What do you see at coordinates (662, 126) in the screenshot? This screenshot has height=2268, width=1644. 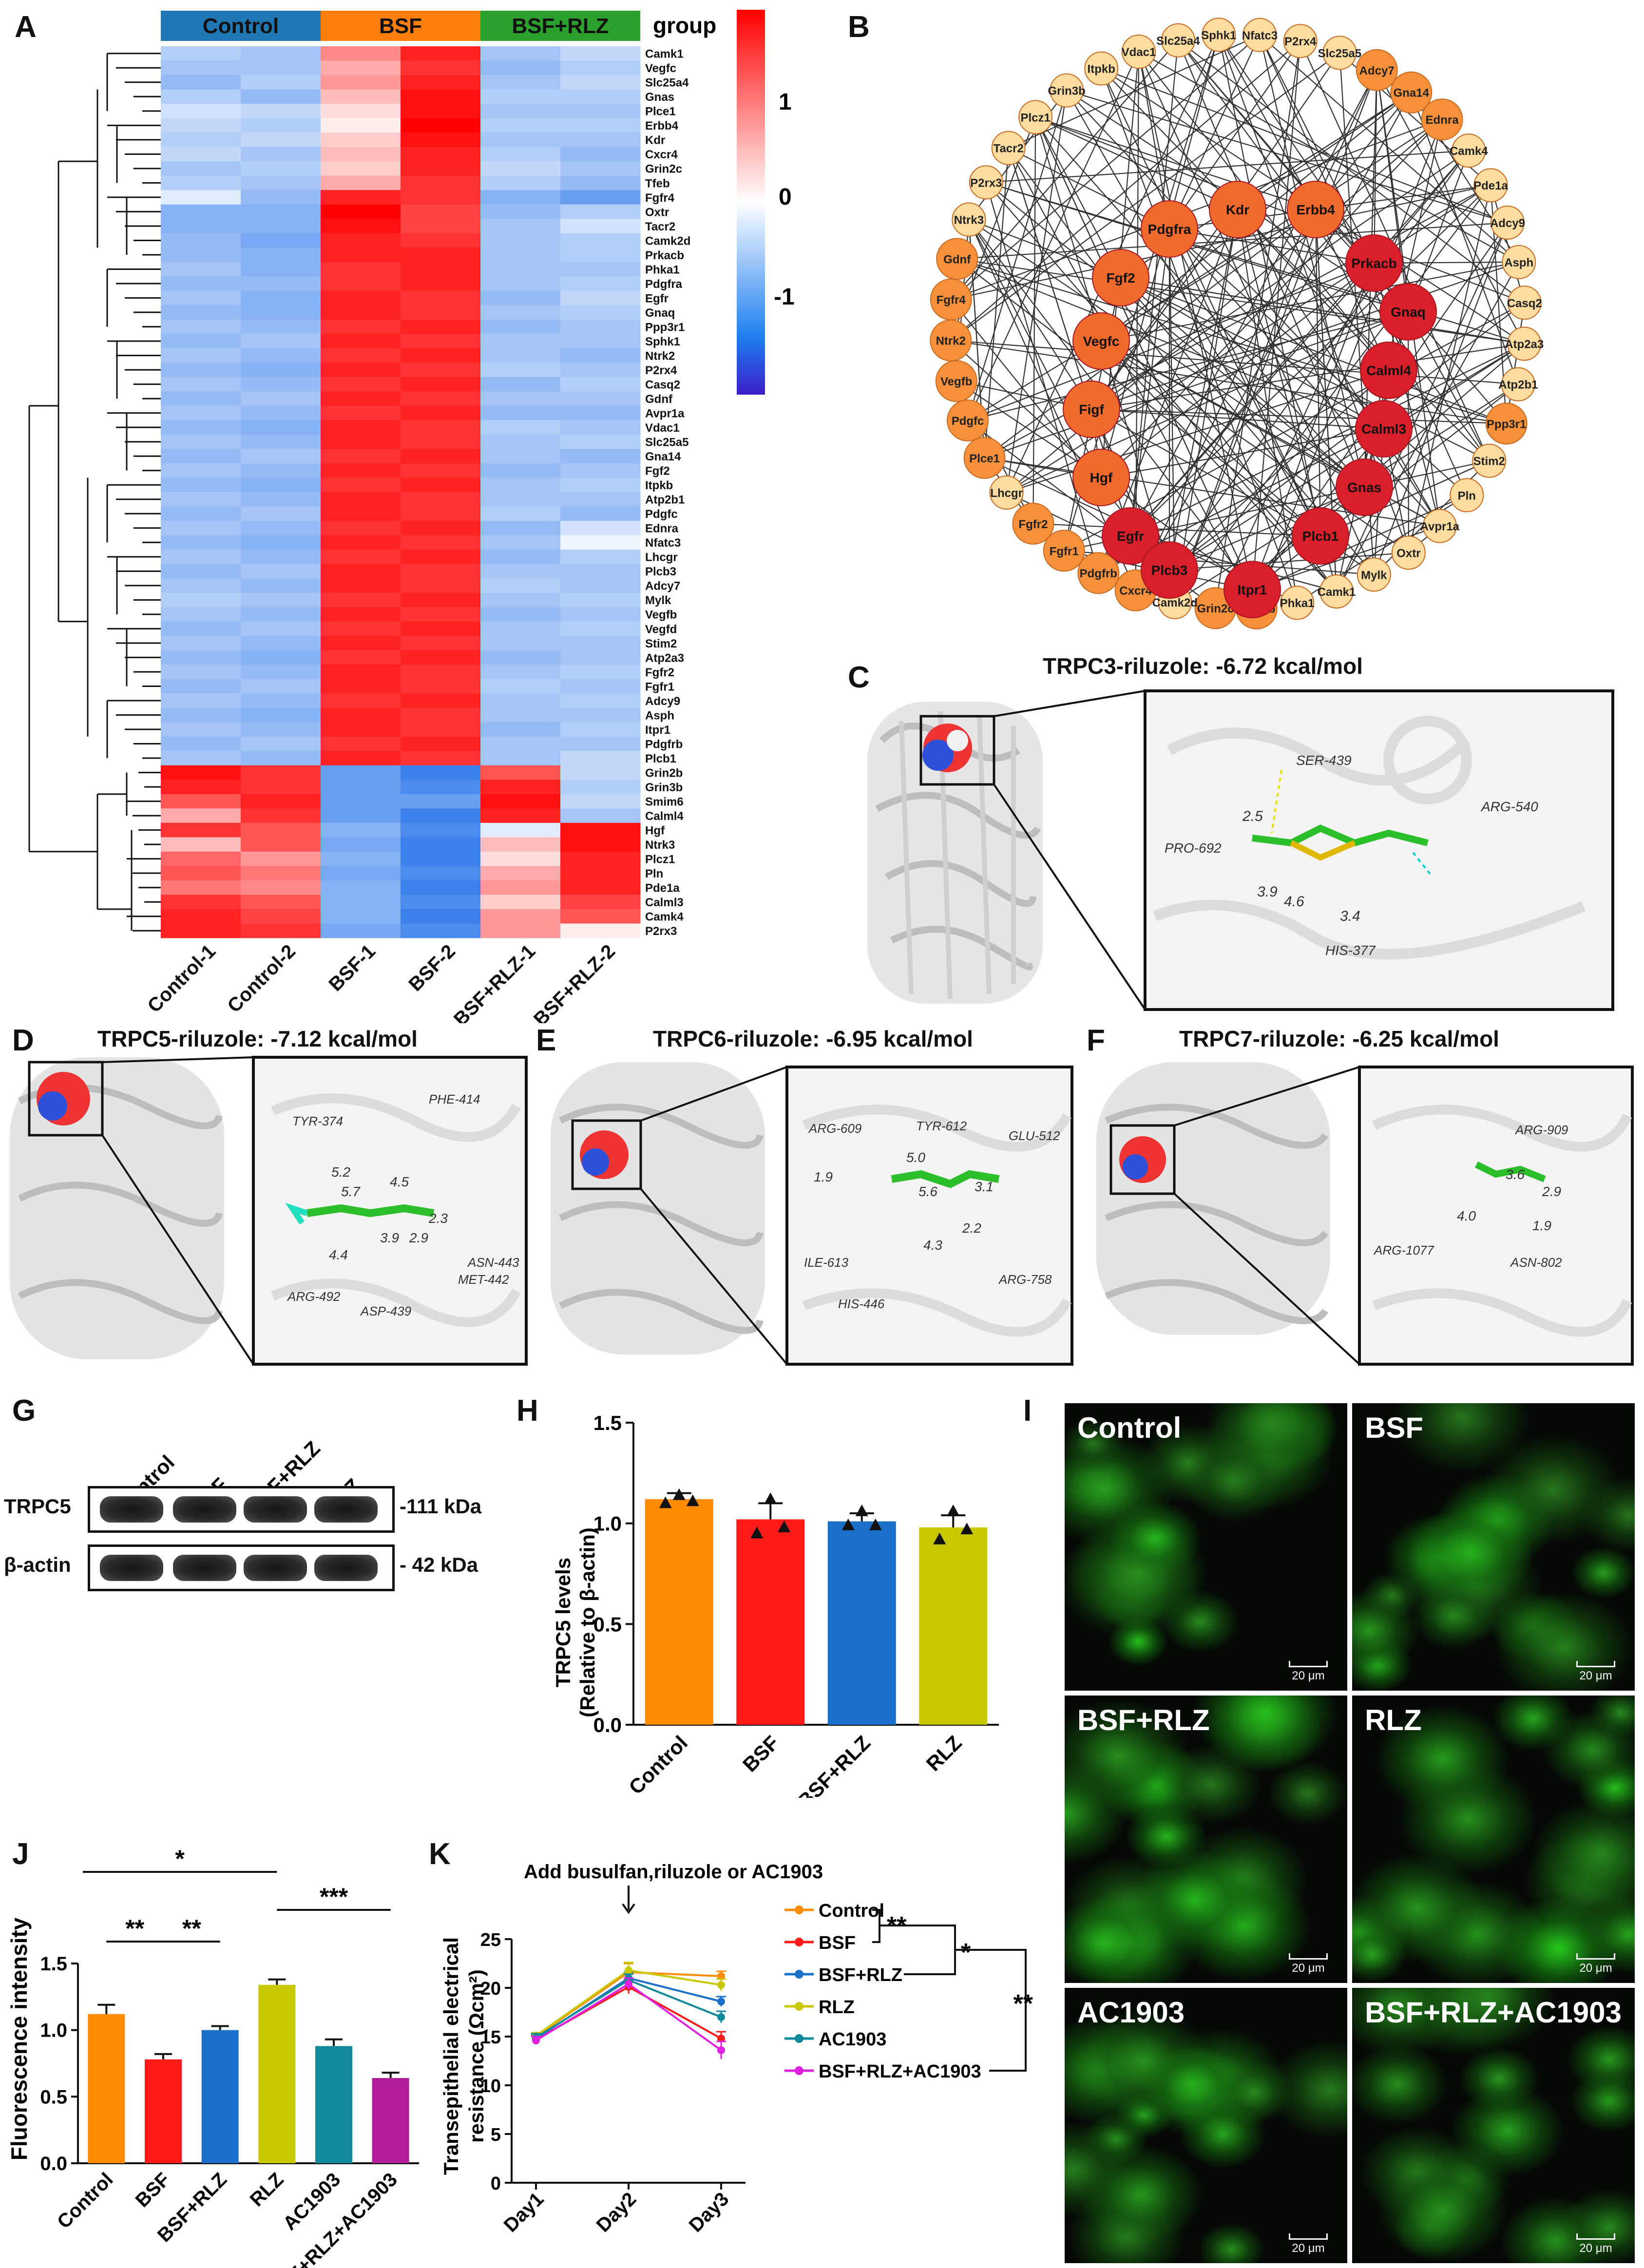 I see `gene-label: Erbb4` at bounding box center [662, 126].